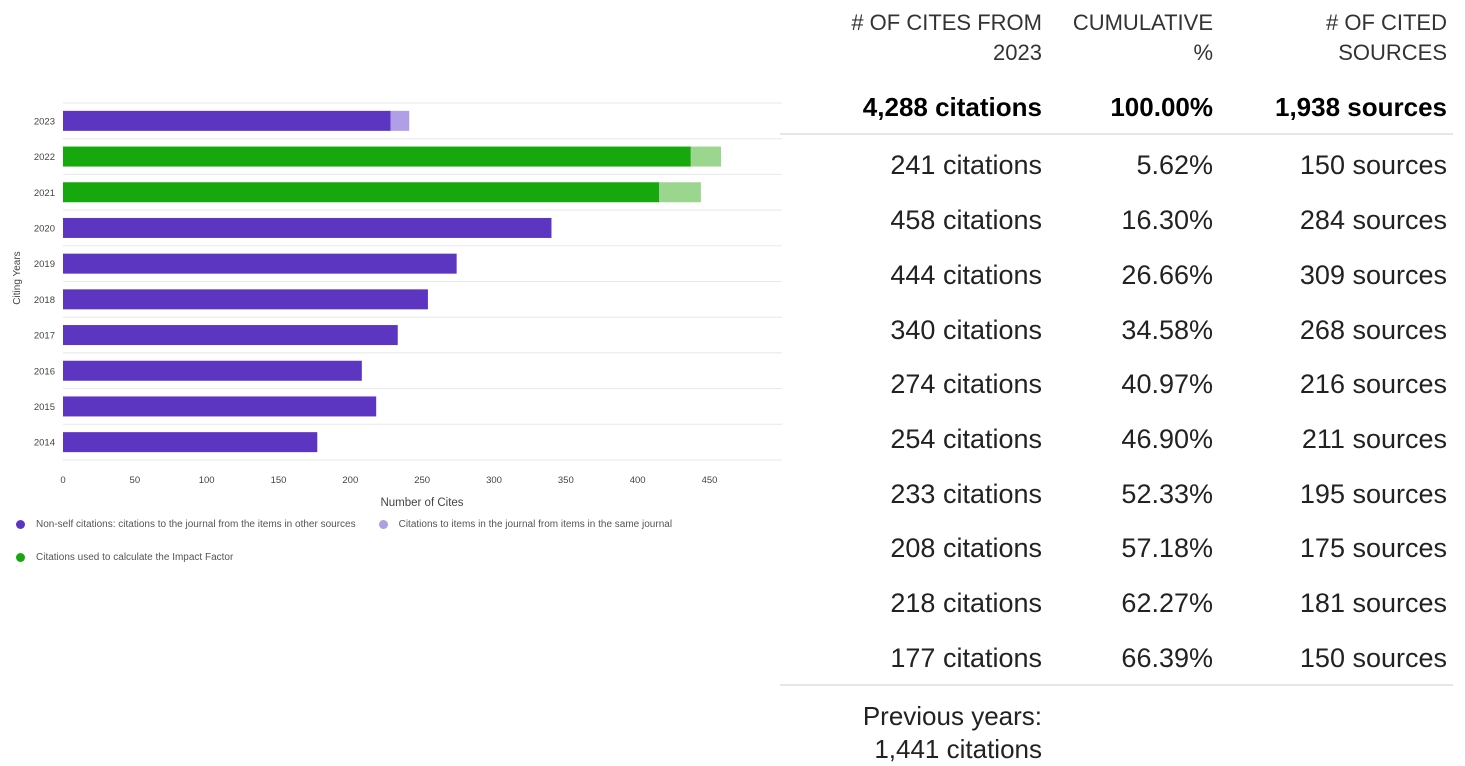 The image size is (1465, 766). What do you see at coordinates (44, 407) in the screenshot?
I see `y-tick-label: 2015` at bounding box center [44, 407].